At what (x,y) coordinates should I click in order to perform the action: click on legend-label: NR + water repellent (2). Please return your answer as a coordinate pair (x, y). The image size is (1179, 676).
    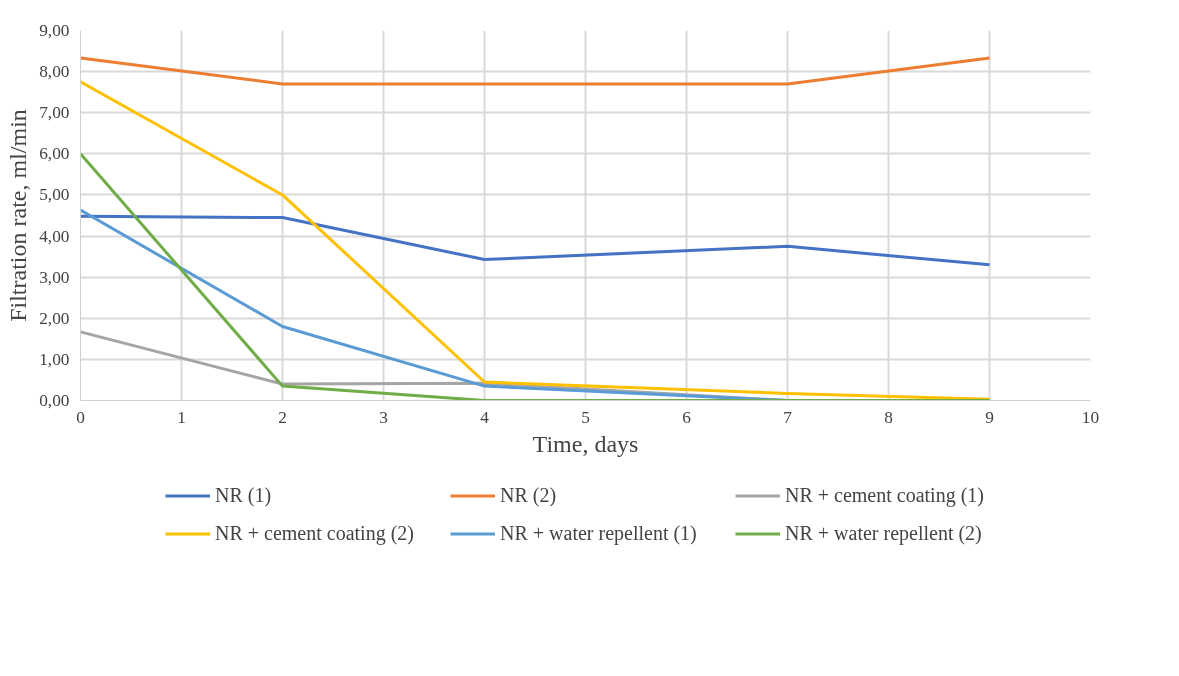
    Looking at the image, I should click on (884, 533).